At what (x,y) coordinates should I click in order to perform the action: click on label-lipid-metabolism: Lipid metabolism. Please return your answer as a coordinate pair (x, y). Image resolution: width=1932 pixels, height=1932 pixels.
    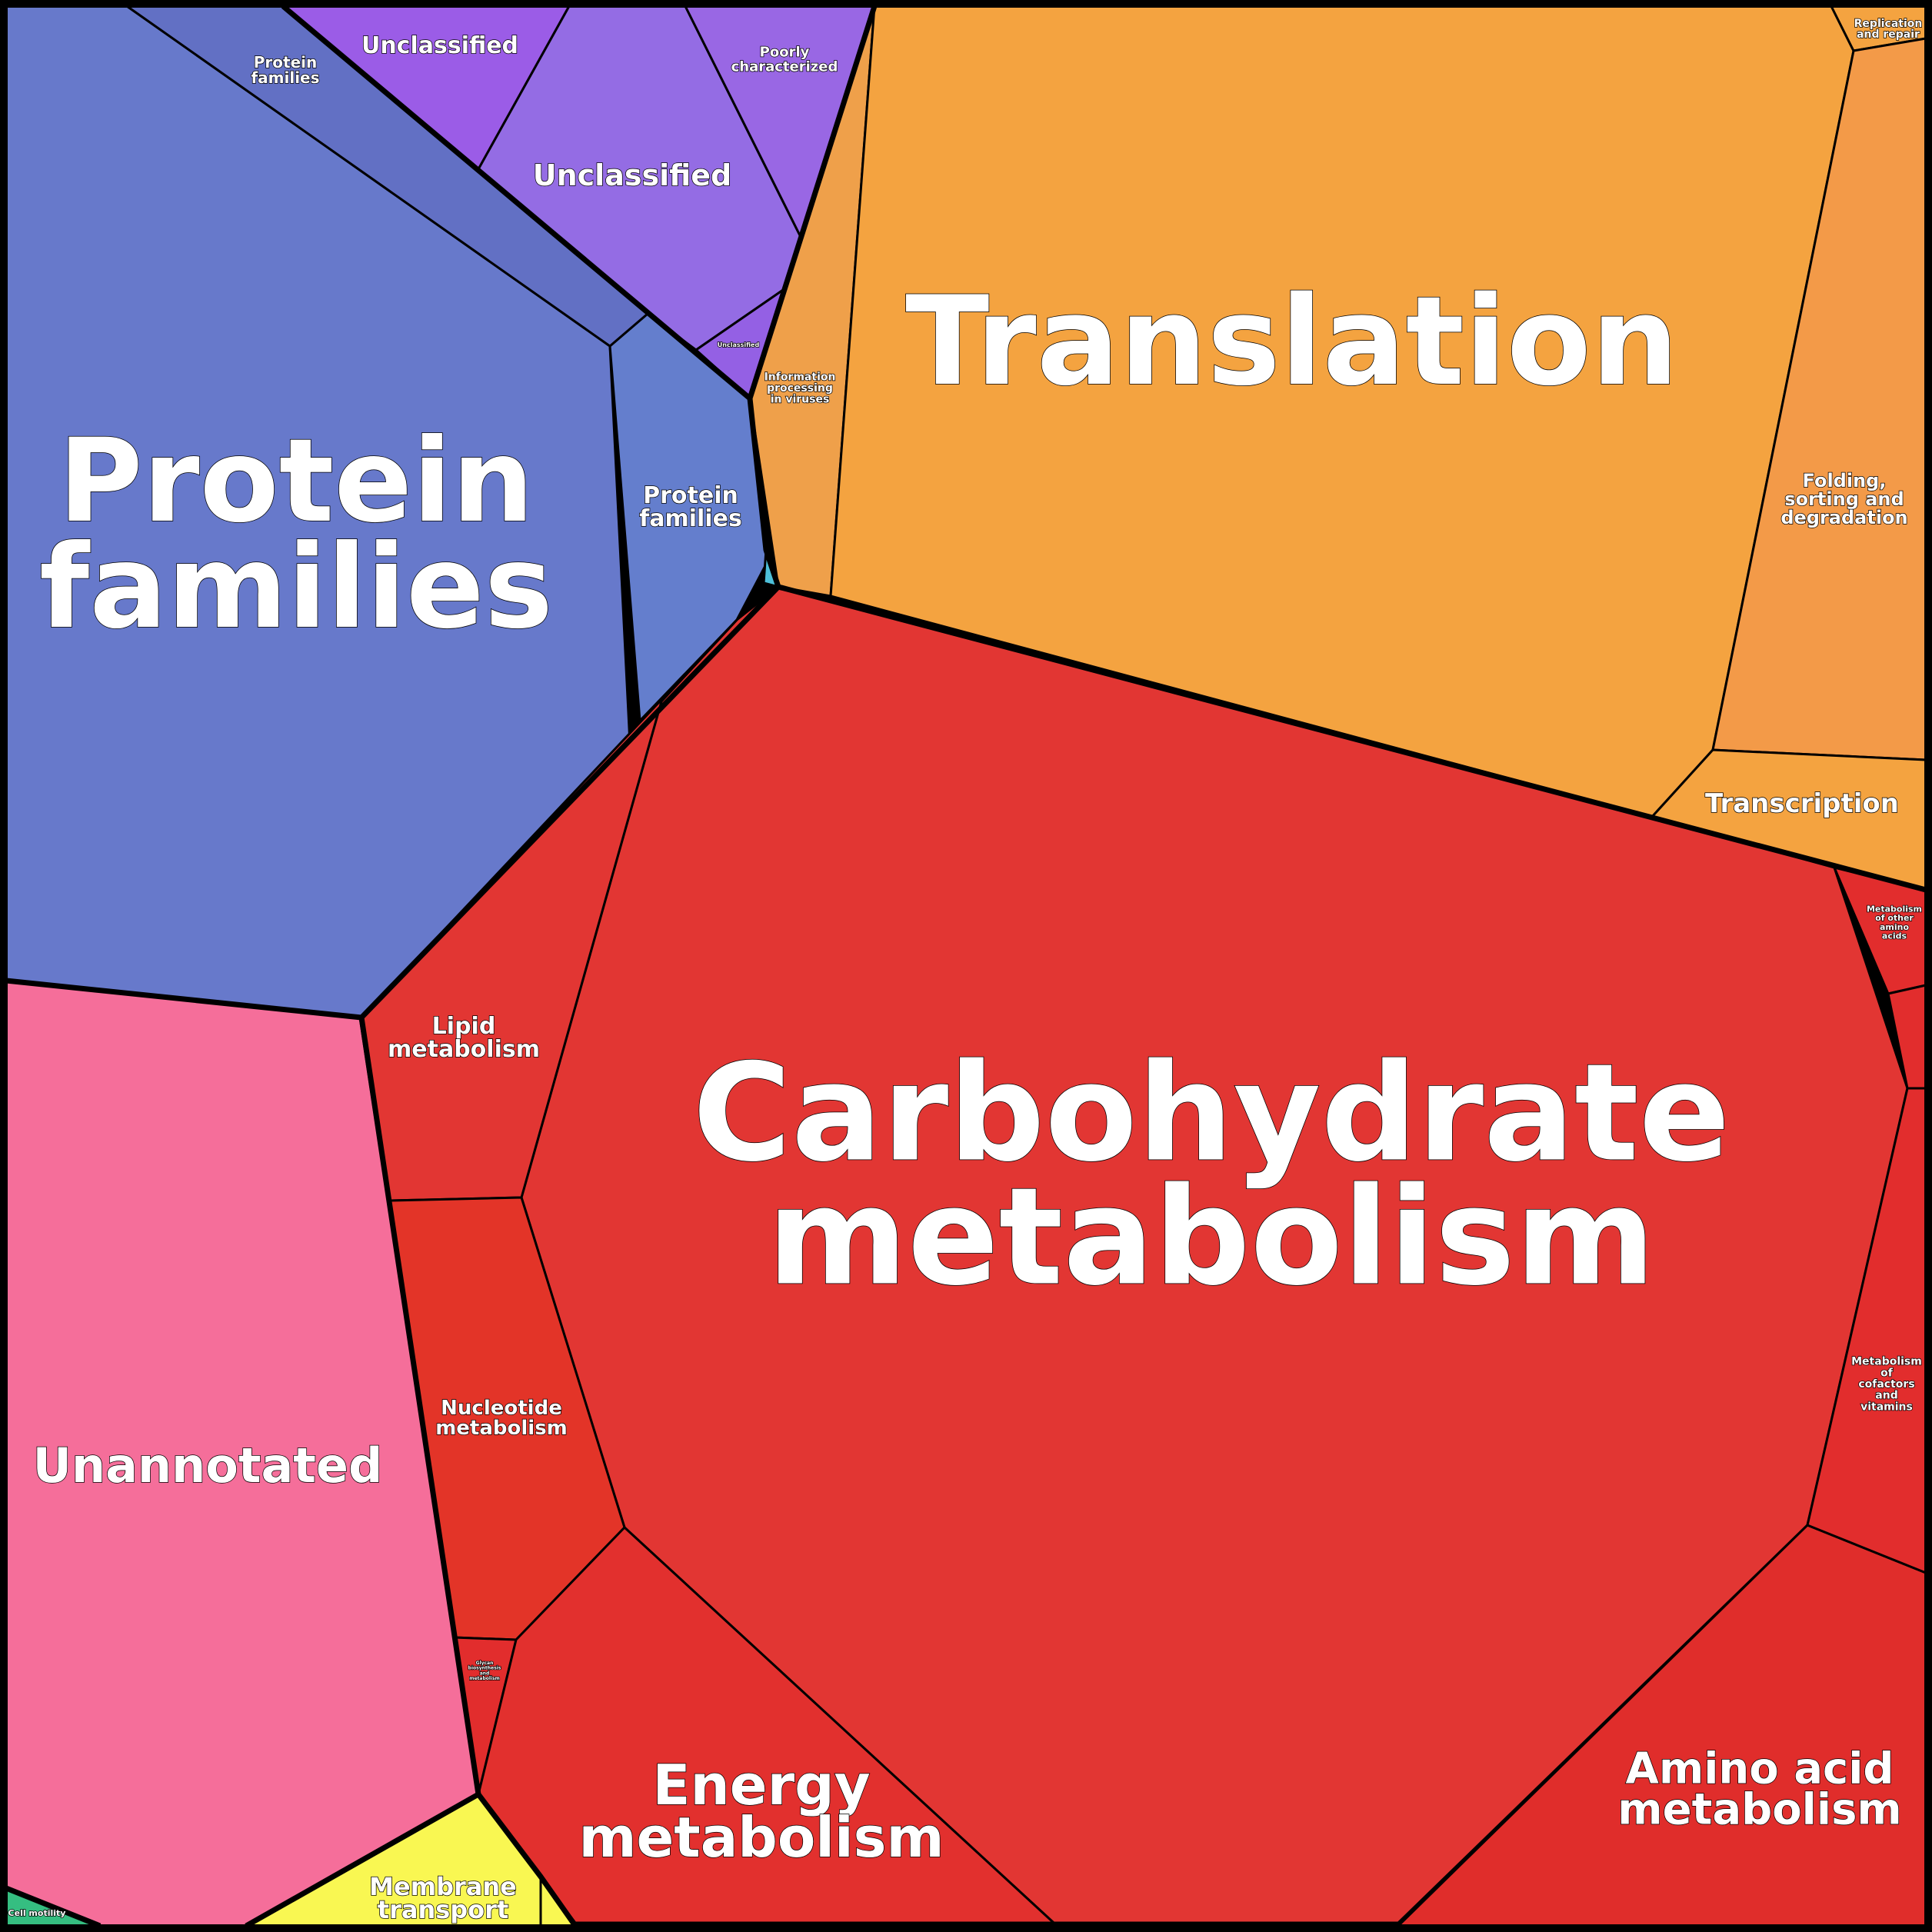
    Looking at the image, I should click on (464, 1038).